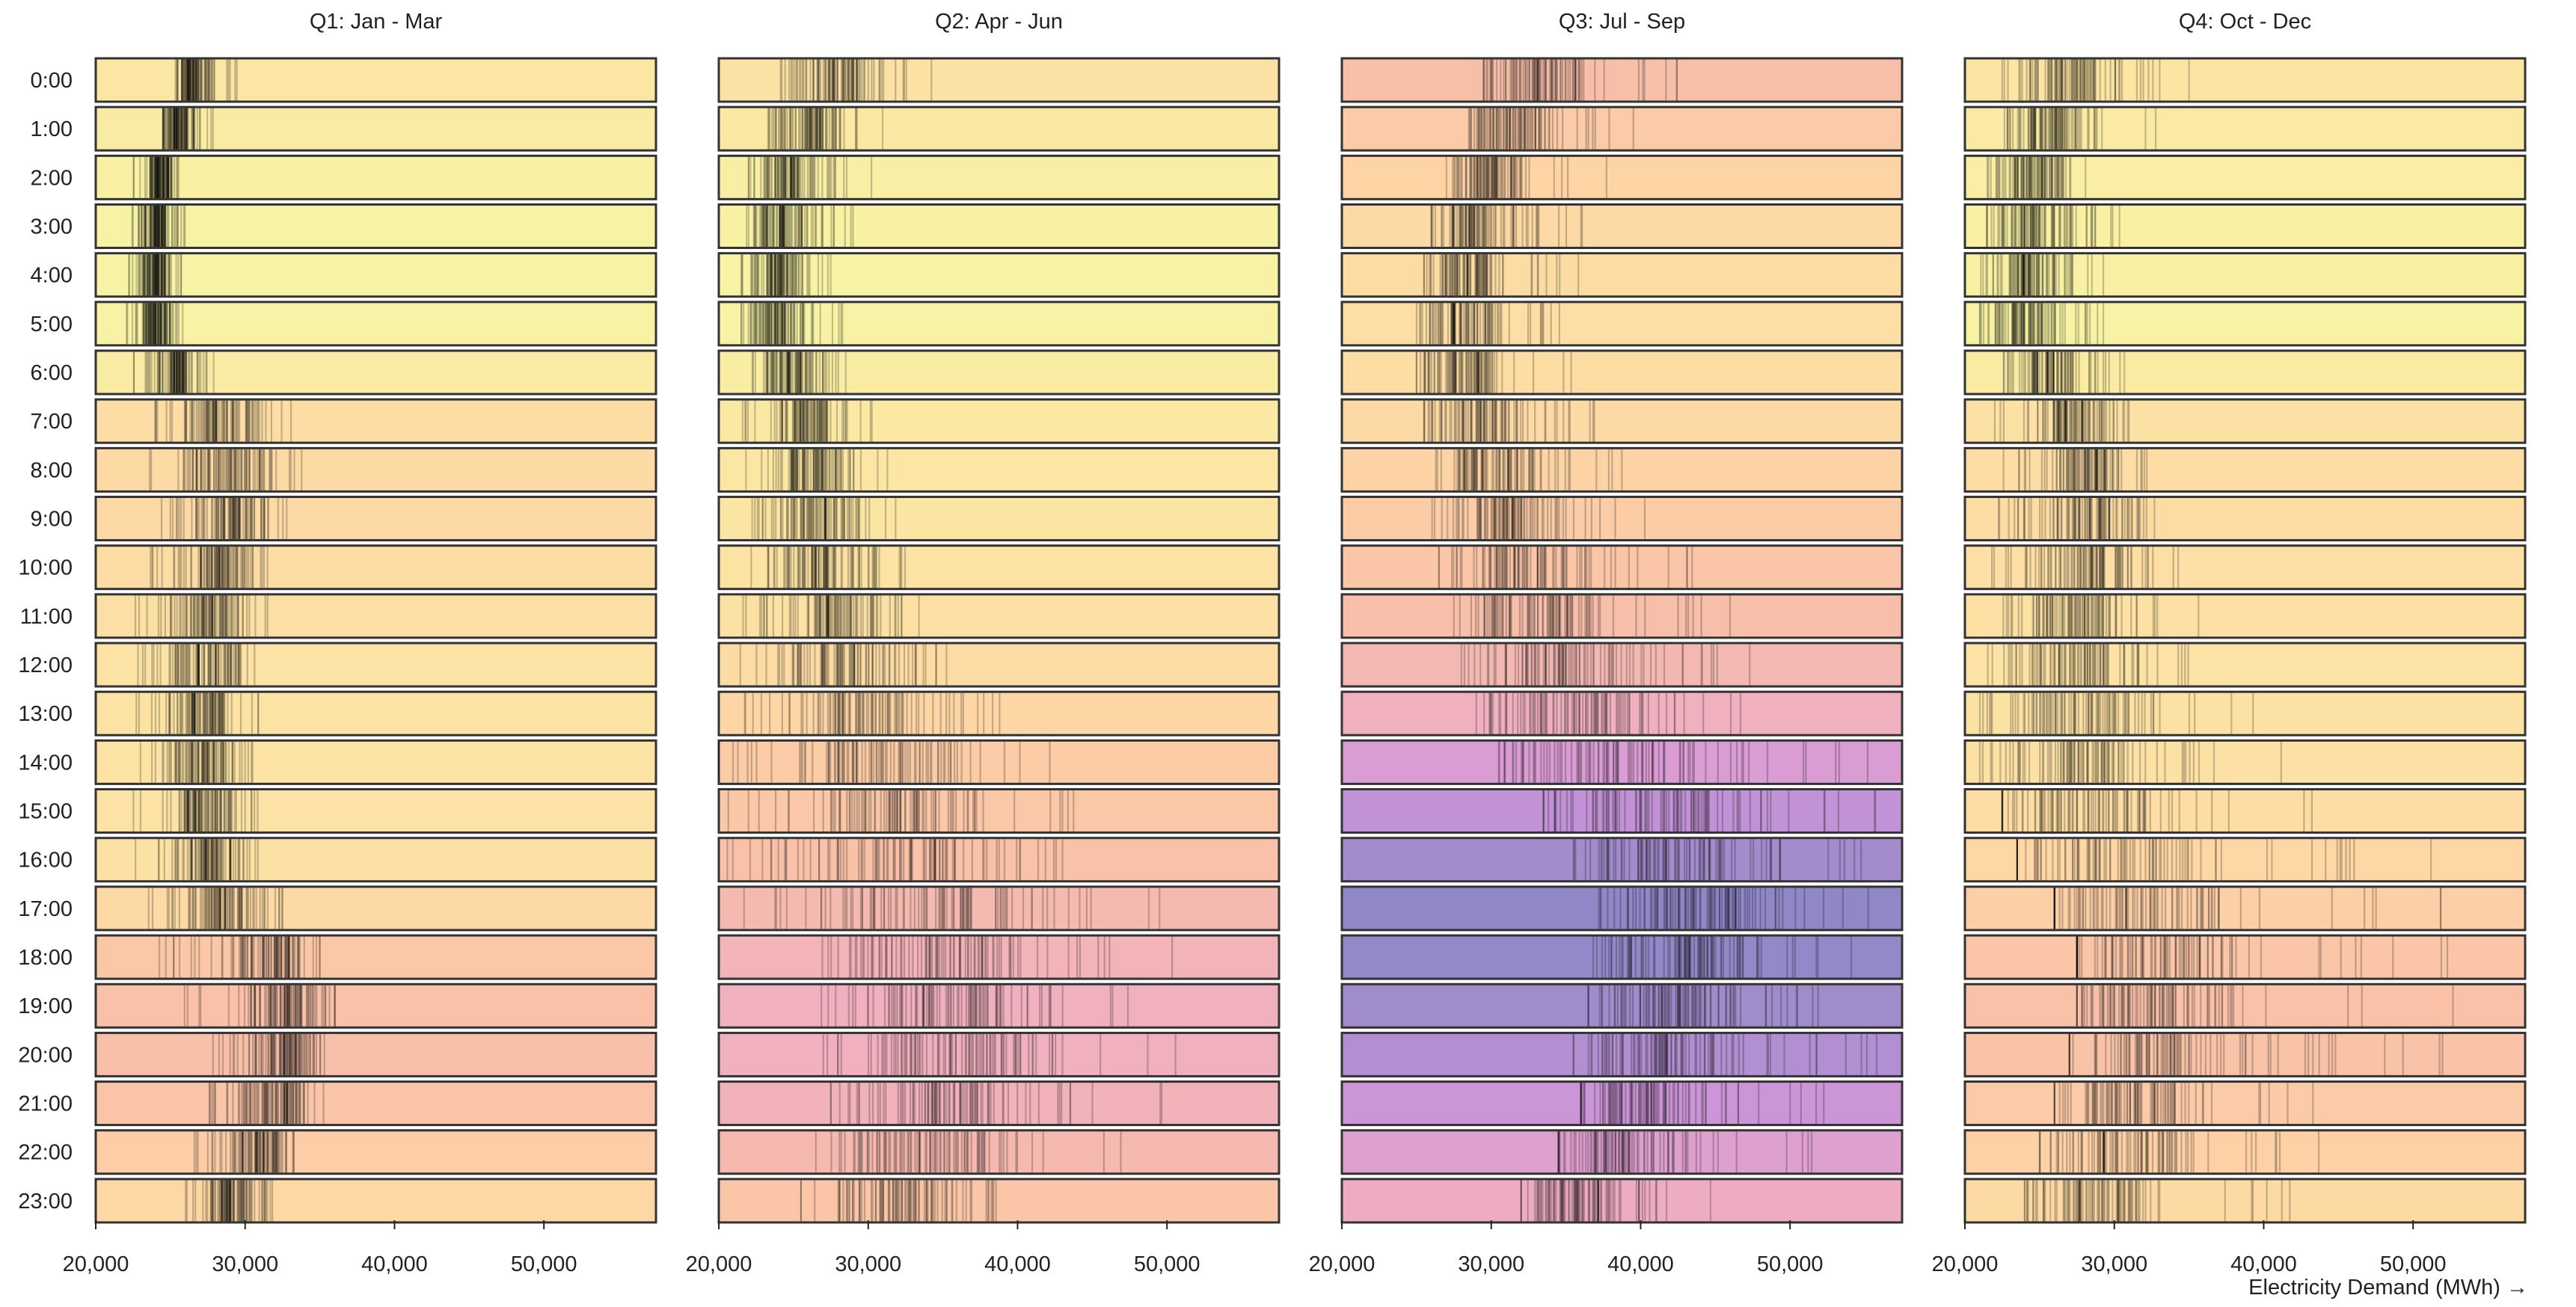 The image size is (2576, 1307). What do you see at coordinates (52, 373) in the screenshot?
I see `hour-label: 6:00` at bounding box center [52, 373].